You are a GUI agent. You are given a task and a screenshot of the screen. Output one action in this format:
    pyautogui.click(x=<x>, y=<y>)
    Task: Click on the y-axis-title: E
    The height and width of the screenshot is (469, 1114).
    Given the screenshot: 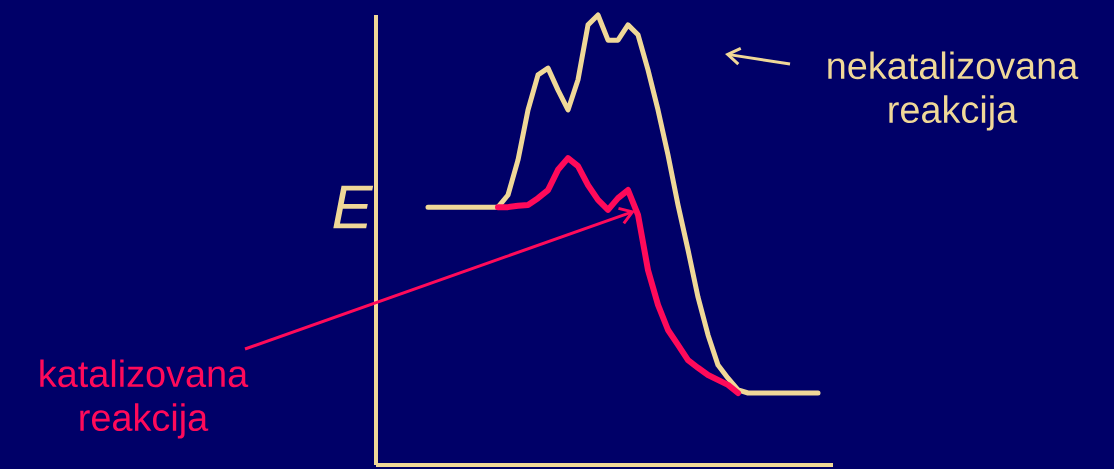 What is the action you would take?
    pyautogui.click(x=353, y=207)
    